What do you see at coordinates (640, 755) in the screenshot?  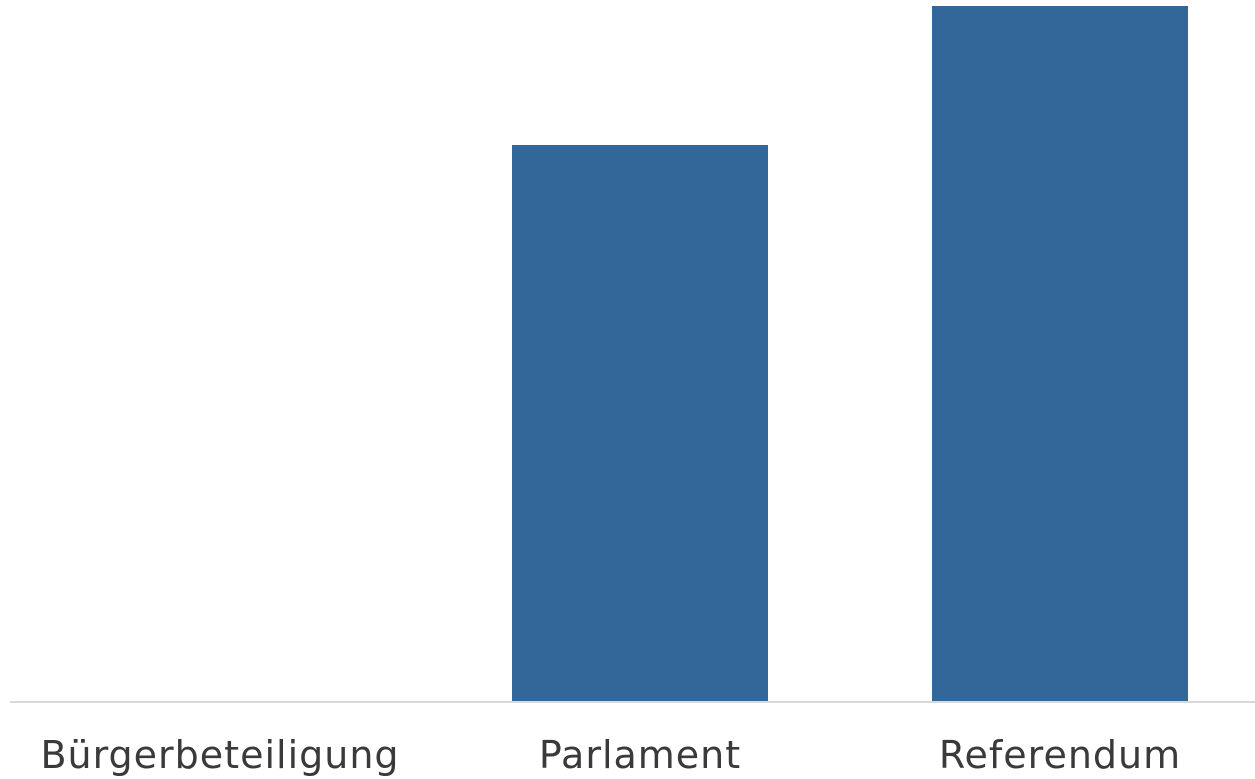 I see `x-tick-label: Parlament` at bounding box center [640, 755].